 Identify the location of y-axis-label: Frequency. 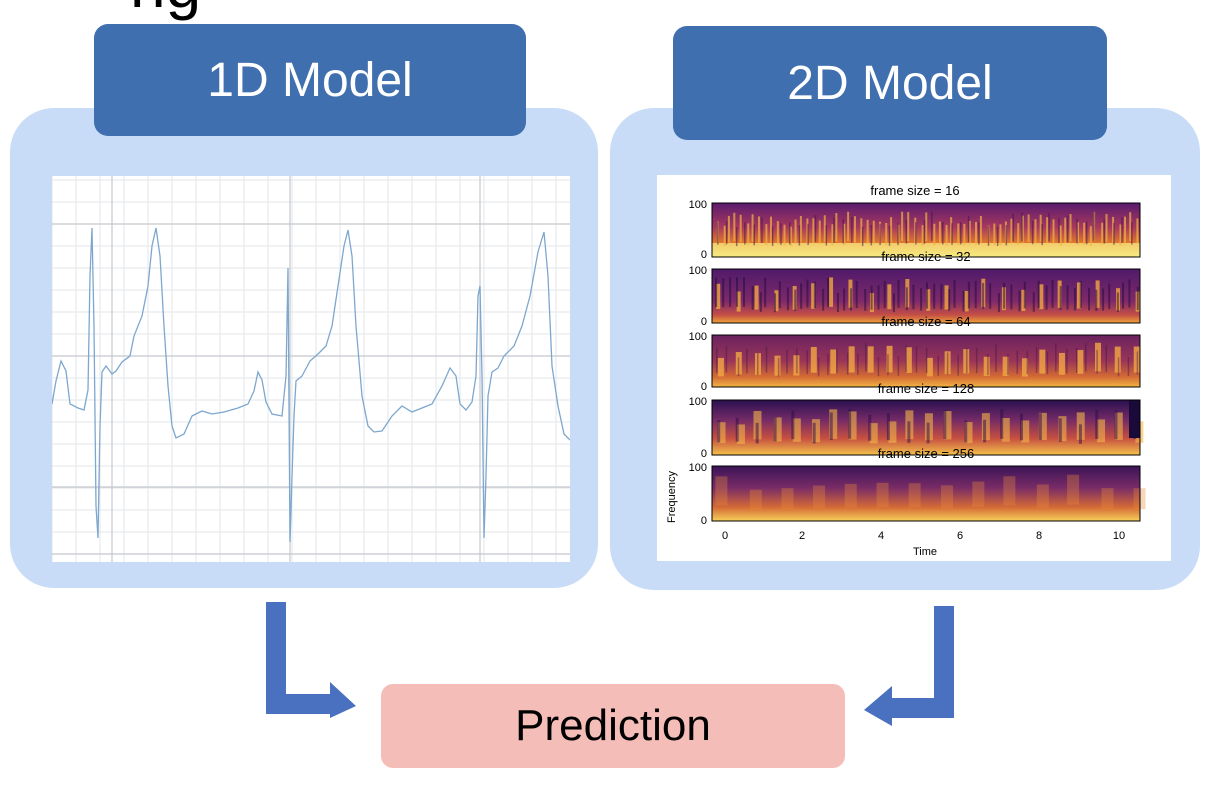
(672, 497).